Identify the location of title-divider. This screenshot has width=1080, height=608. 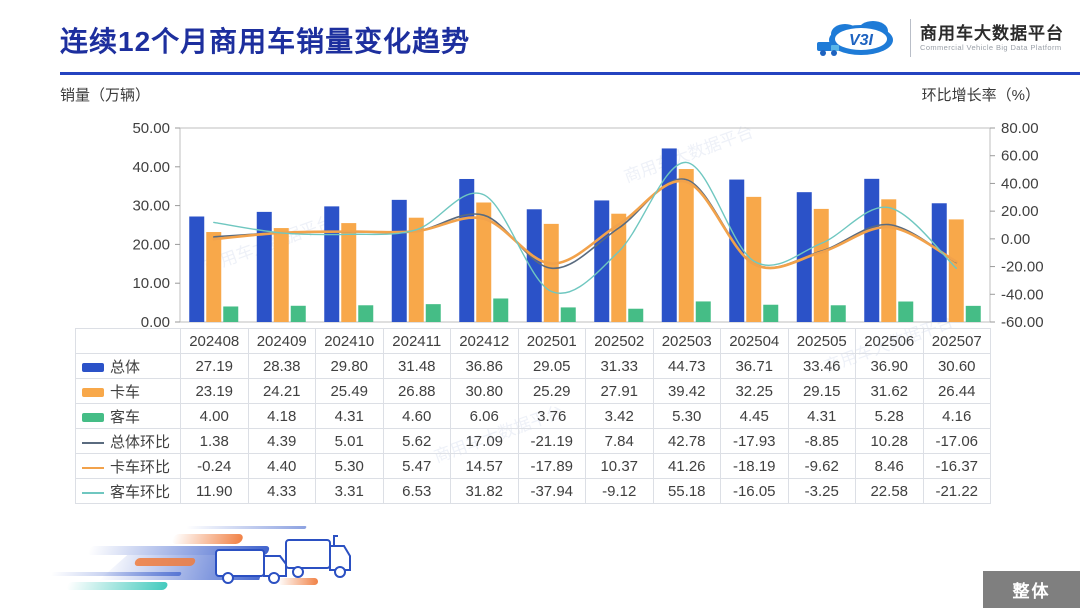
(570, 73).